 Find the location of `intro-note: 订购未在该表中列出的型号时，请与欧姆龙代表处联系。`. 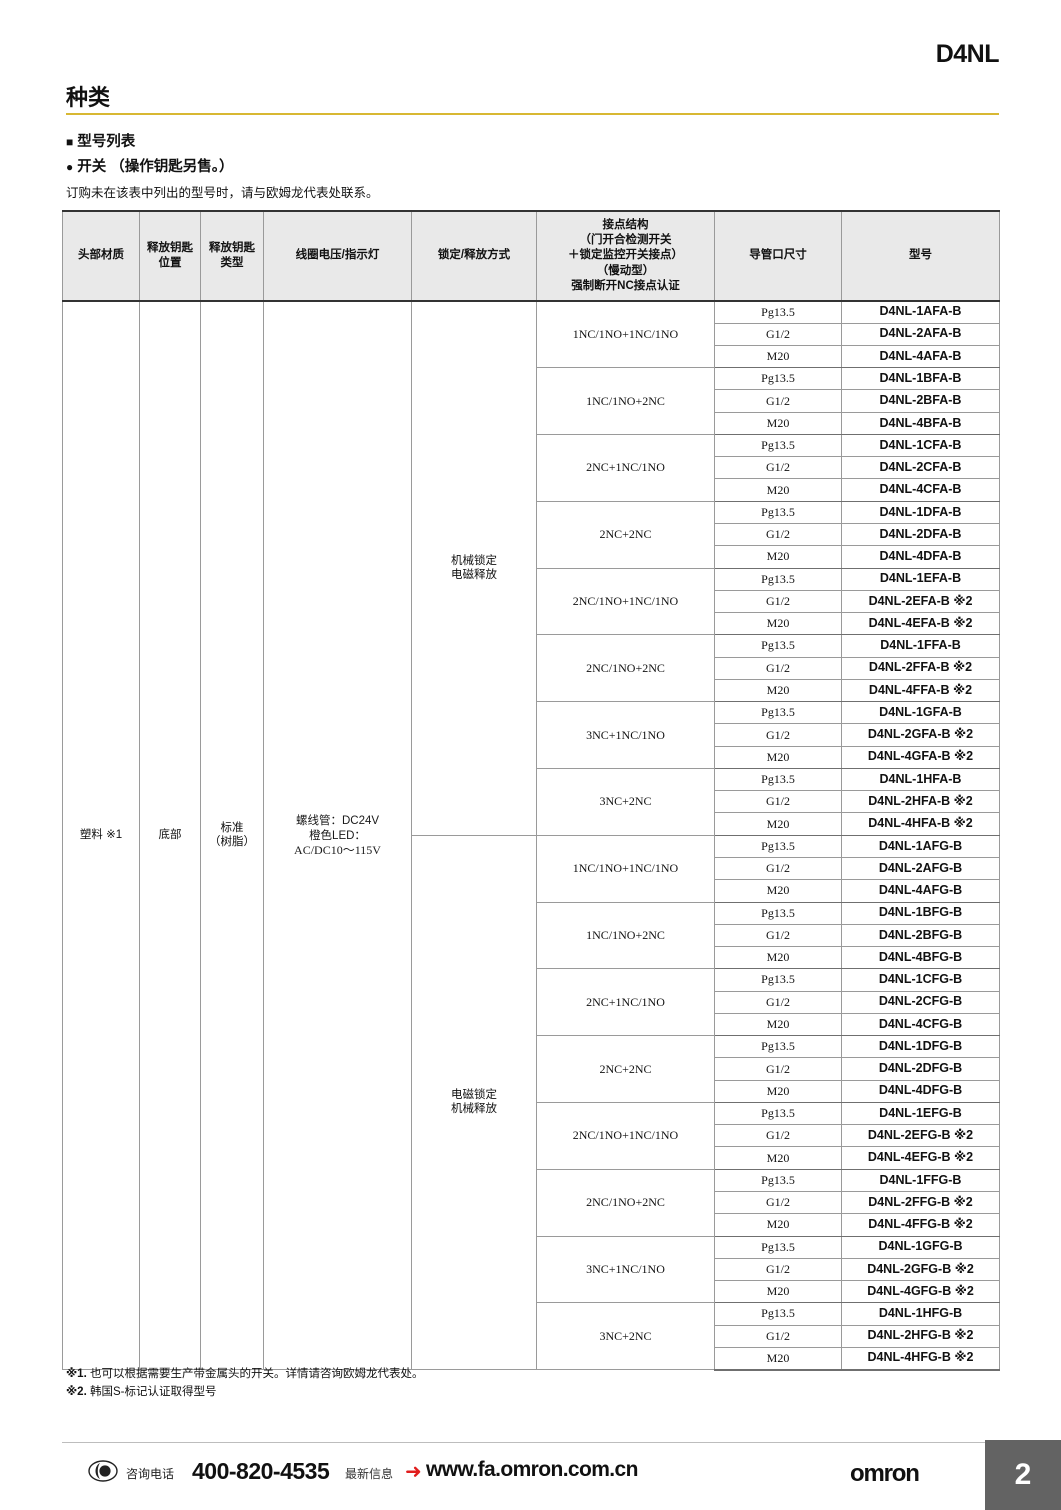

intro-note: 订购未在该表中列出的型号时，请与欧姆龙代表处联系。 is located at coordinates (222, 193).